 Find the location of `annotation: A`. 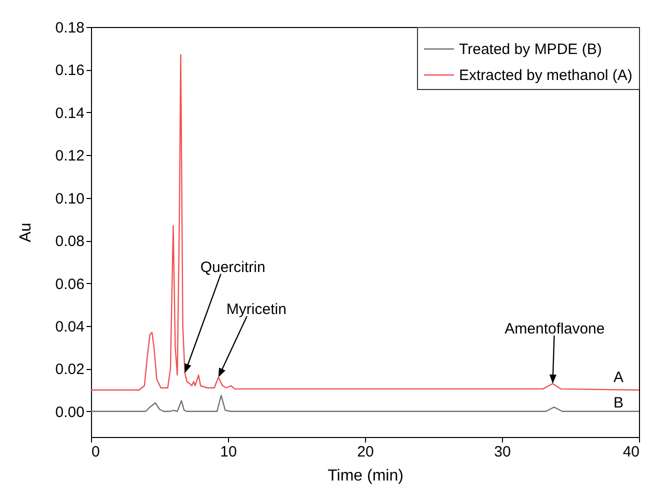

annotation: A is located at coordinates (618, 377).